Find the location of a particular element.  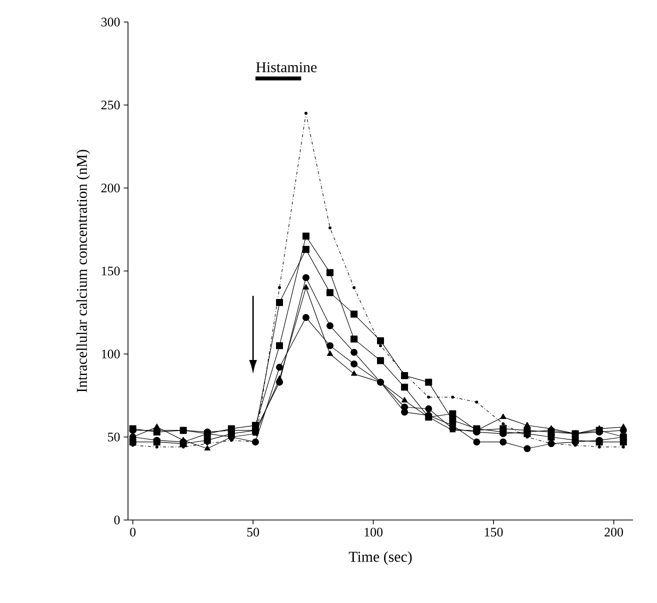

y-tick-label: 0 is located at coordinates (117, 520).